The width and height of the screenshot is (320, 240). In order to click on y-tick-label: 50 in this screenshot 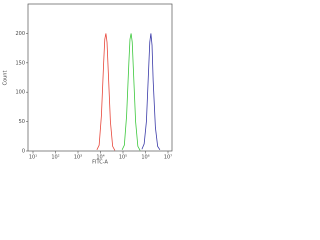, I will do `click(22, 122)`.